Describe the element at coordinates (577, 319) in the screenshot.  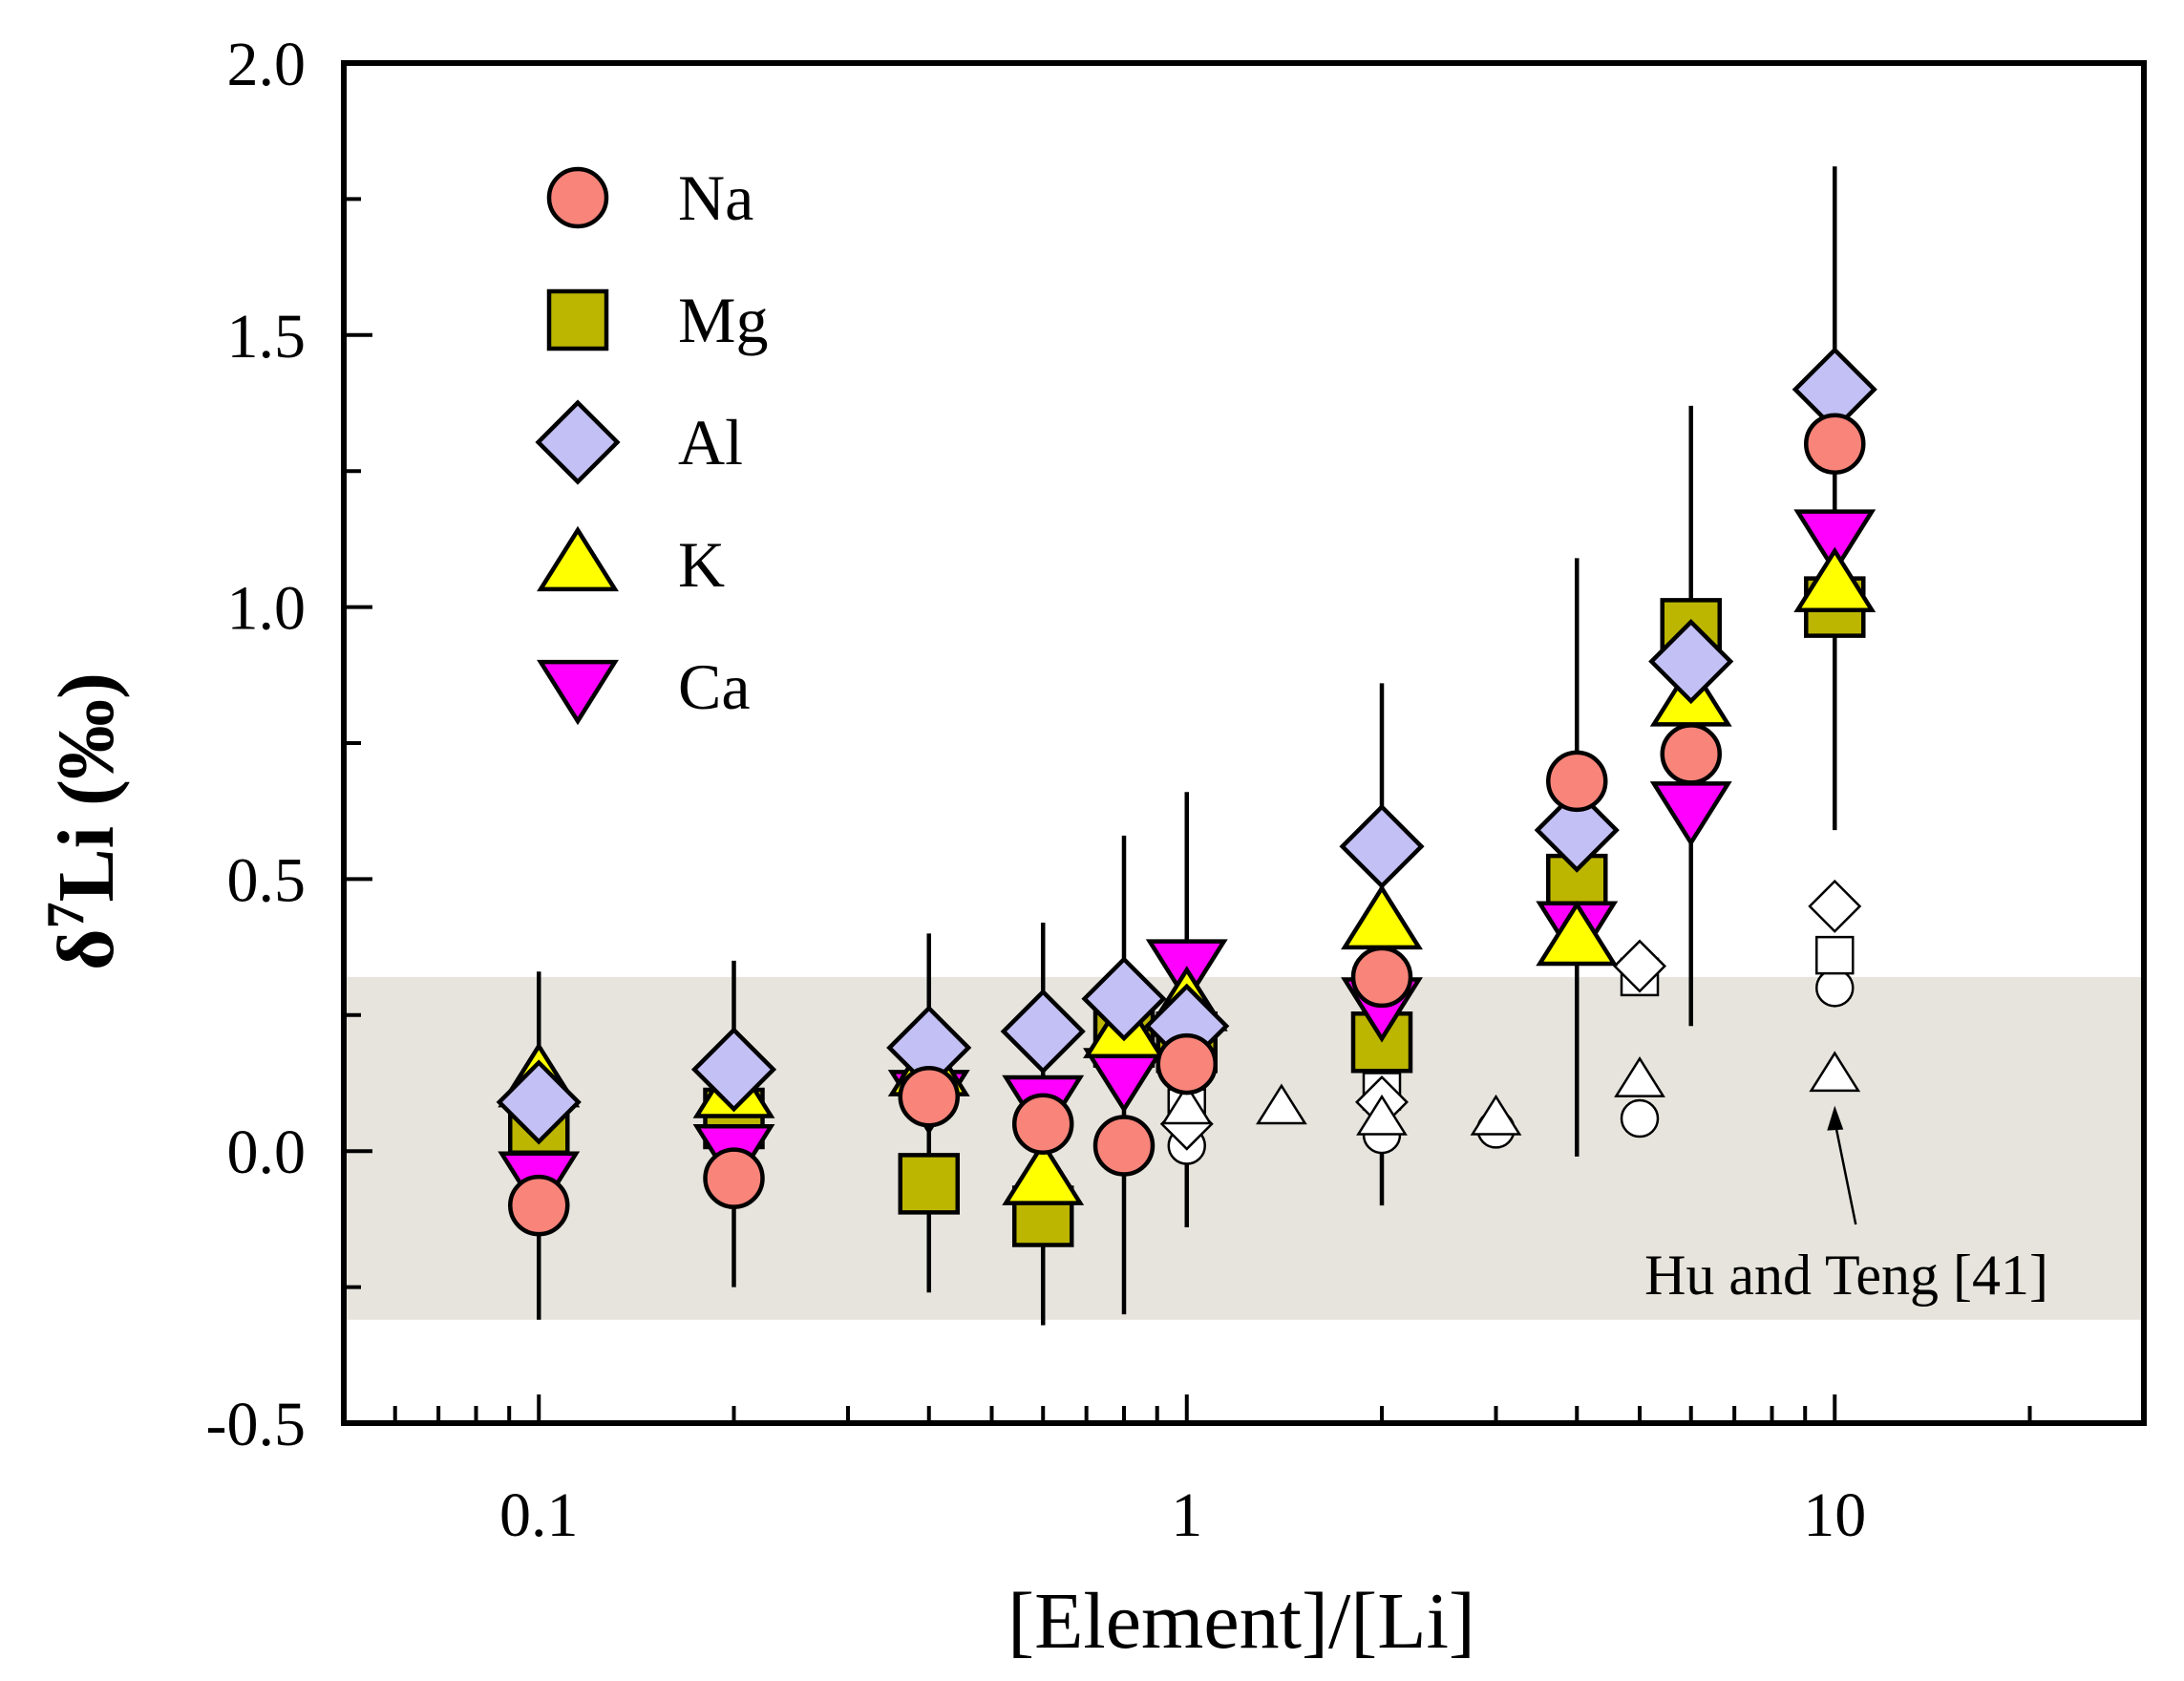
I see `legend-marker-mg` at that location.